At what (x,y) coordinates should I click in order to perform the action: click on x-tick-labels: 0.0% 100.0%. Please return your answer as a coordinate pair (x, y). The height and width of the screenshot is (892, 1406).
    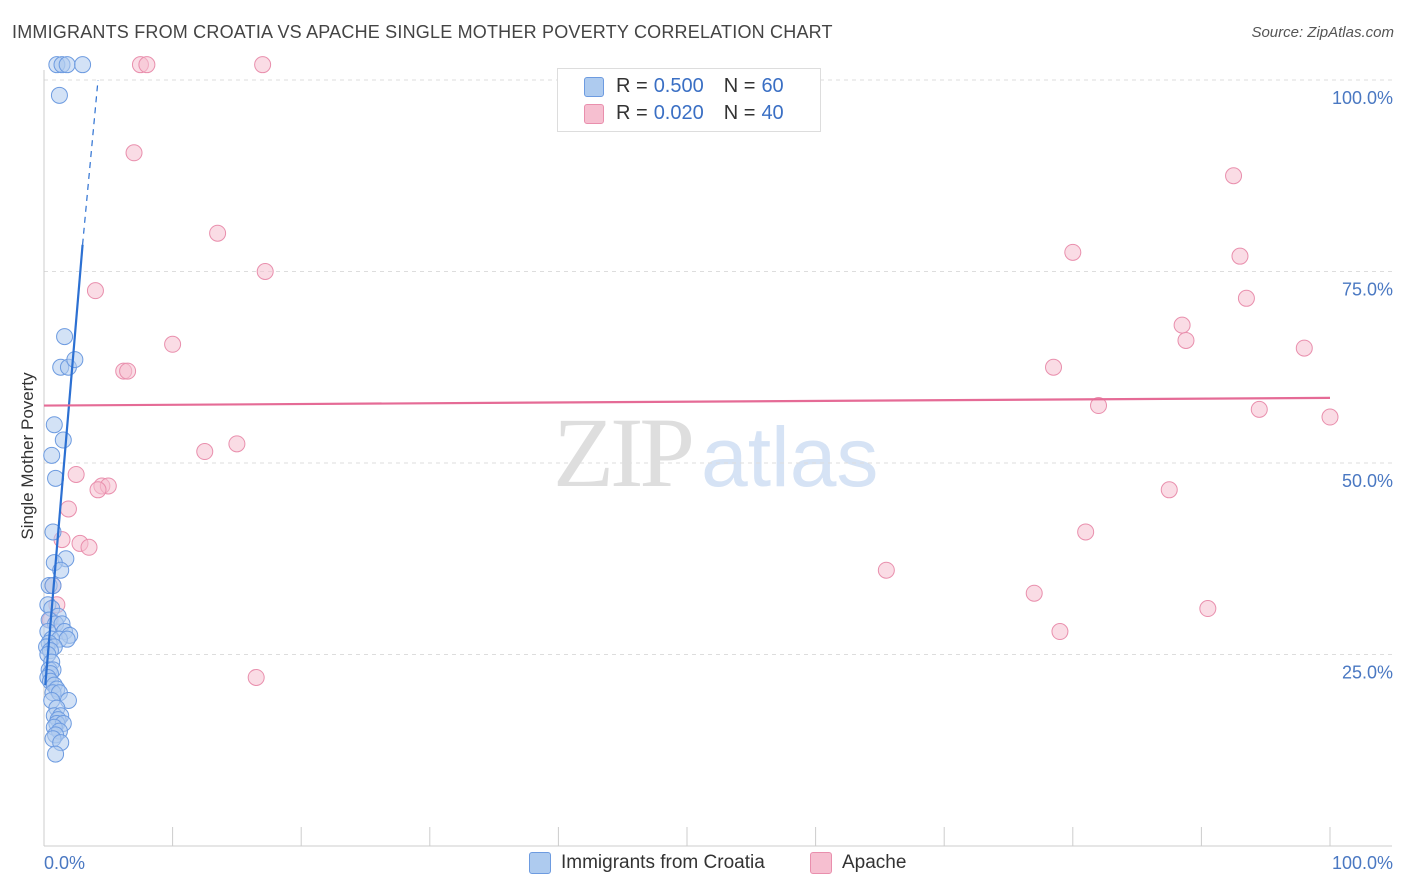
    Looking at the image, I should click on (718, 863).